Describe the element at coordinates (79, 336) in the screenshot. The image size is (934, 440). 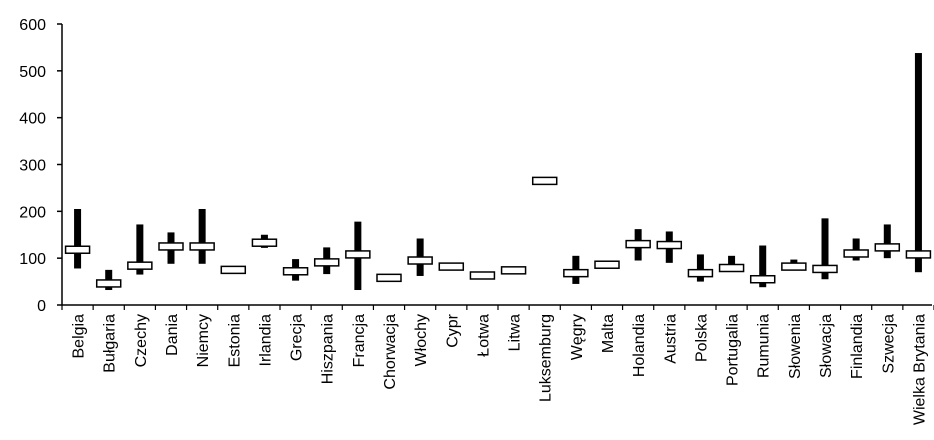
I see `category-label: Belgia` at that location.